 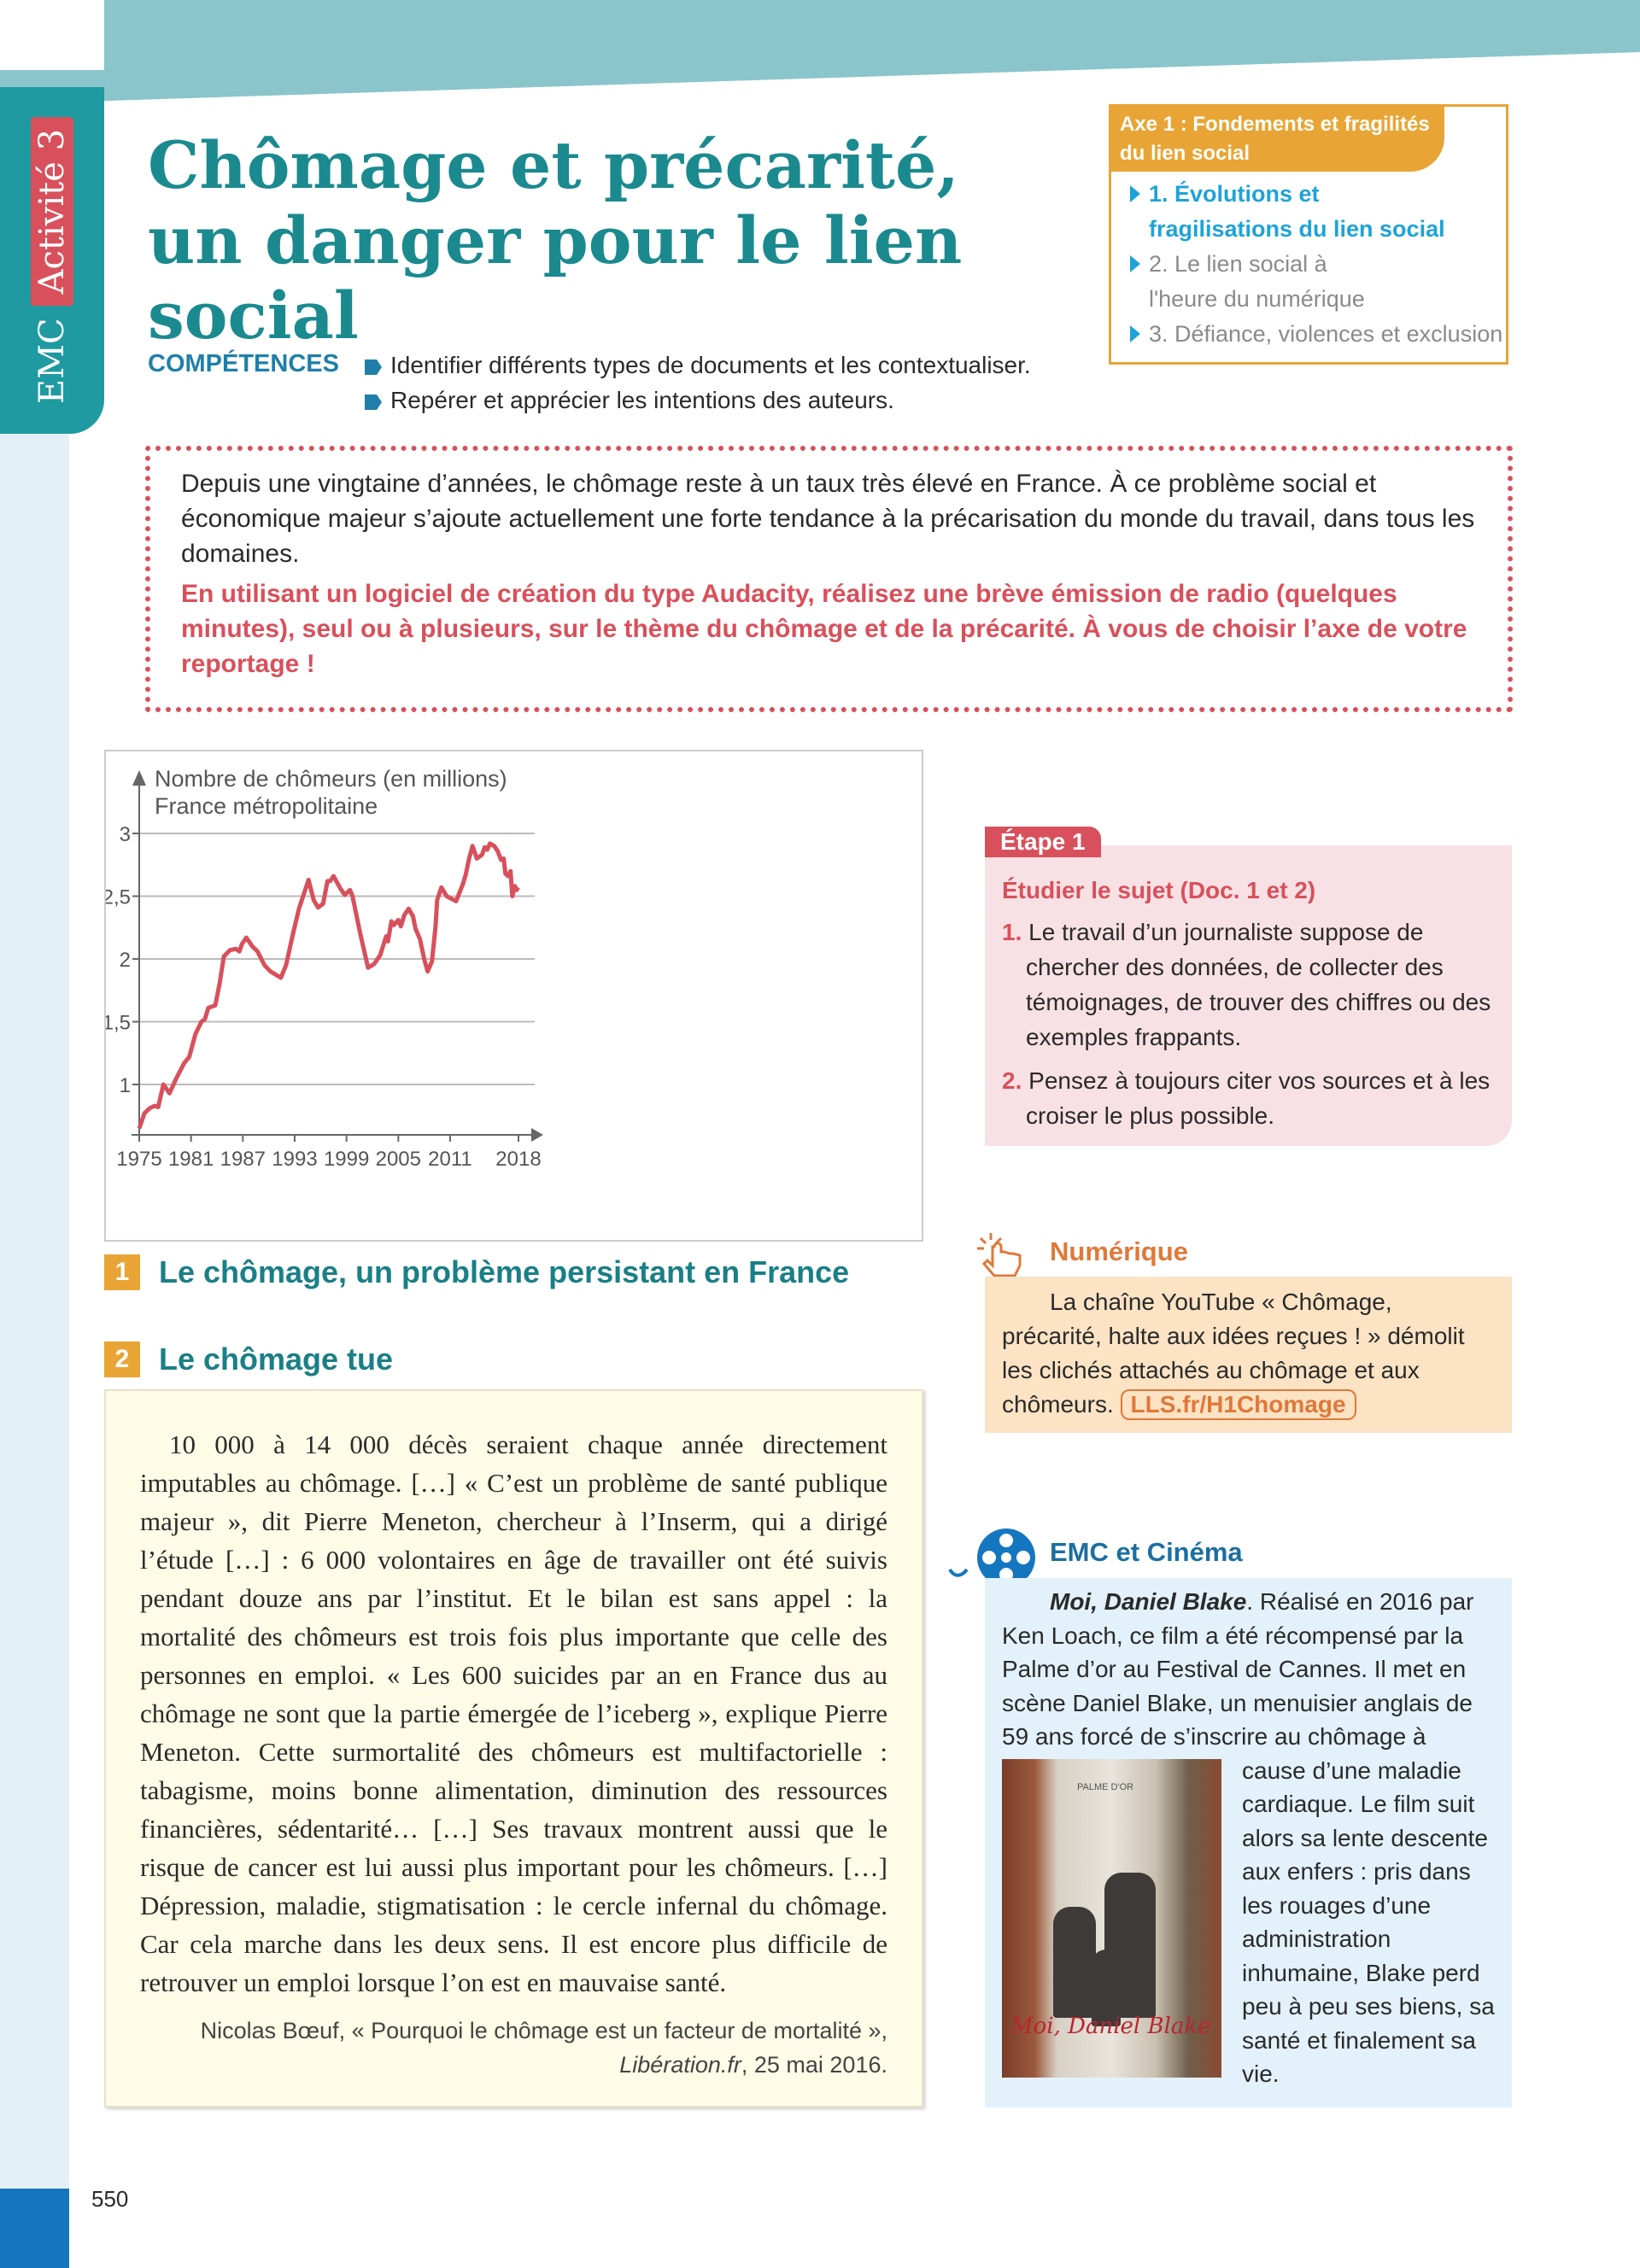 I want to click on numerique-title: Numérique, so click(x=1119, y=1251).